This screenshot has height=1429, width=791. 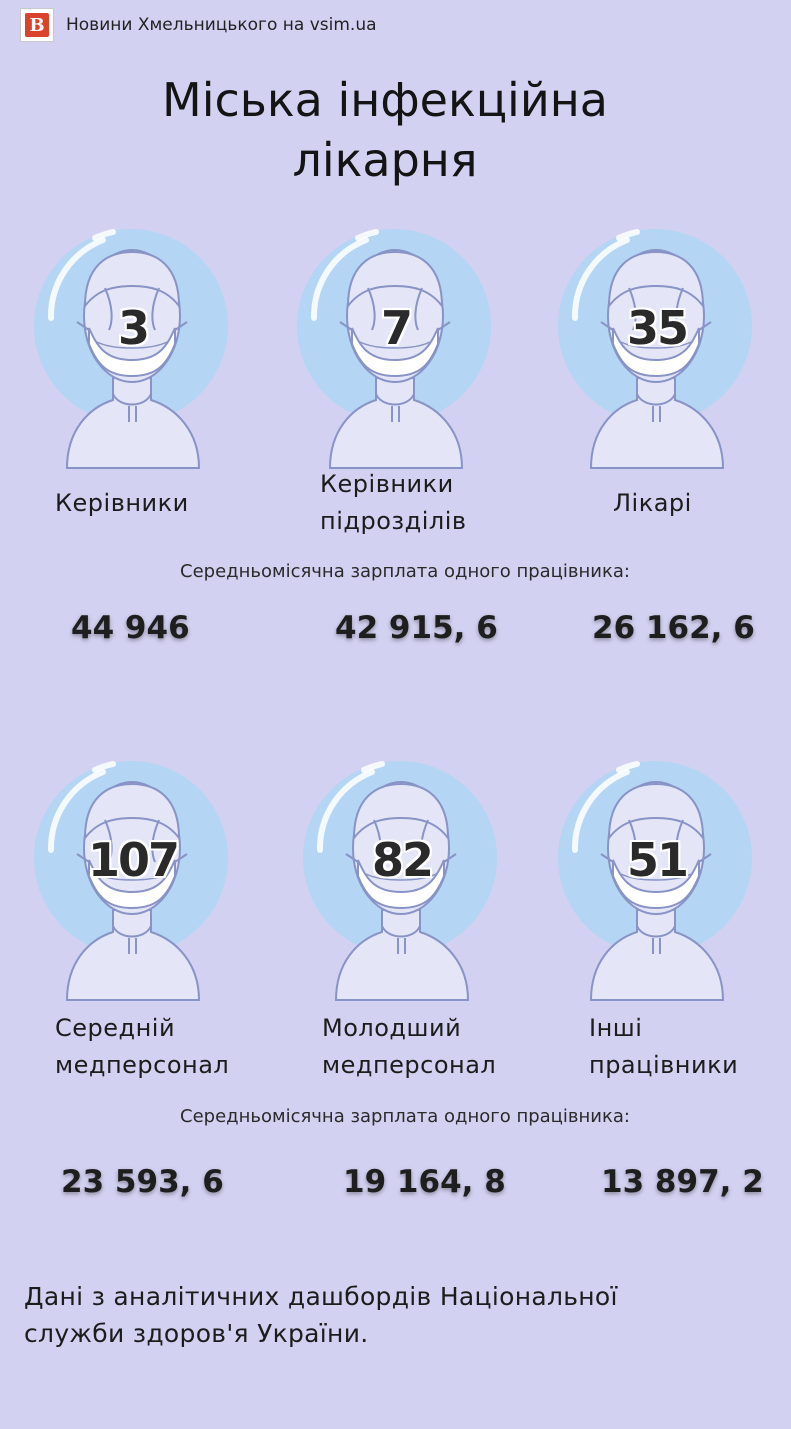 What do you see at coordinates (616, 1028) in the screenshot?
I see `group-label-line: Інші` at bounding box center [616, 1028].